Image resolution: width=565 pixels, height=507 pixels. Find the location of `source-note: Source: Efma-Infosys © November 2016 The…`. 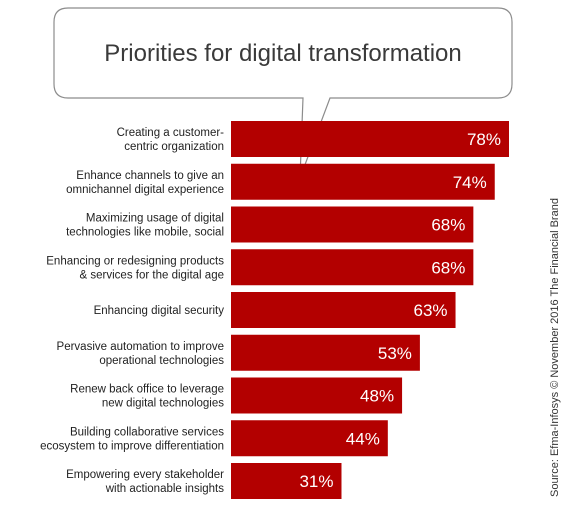

source-note: Source: Efma-Infosys © November 2016 The… is located at coordinates (555, 347).